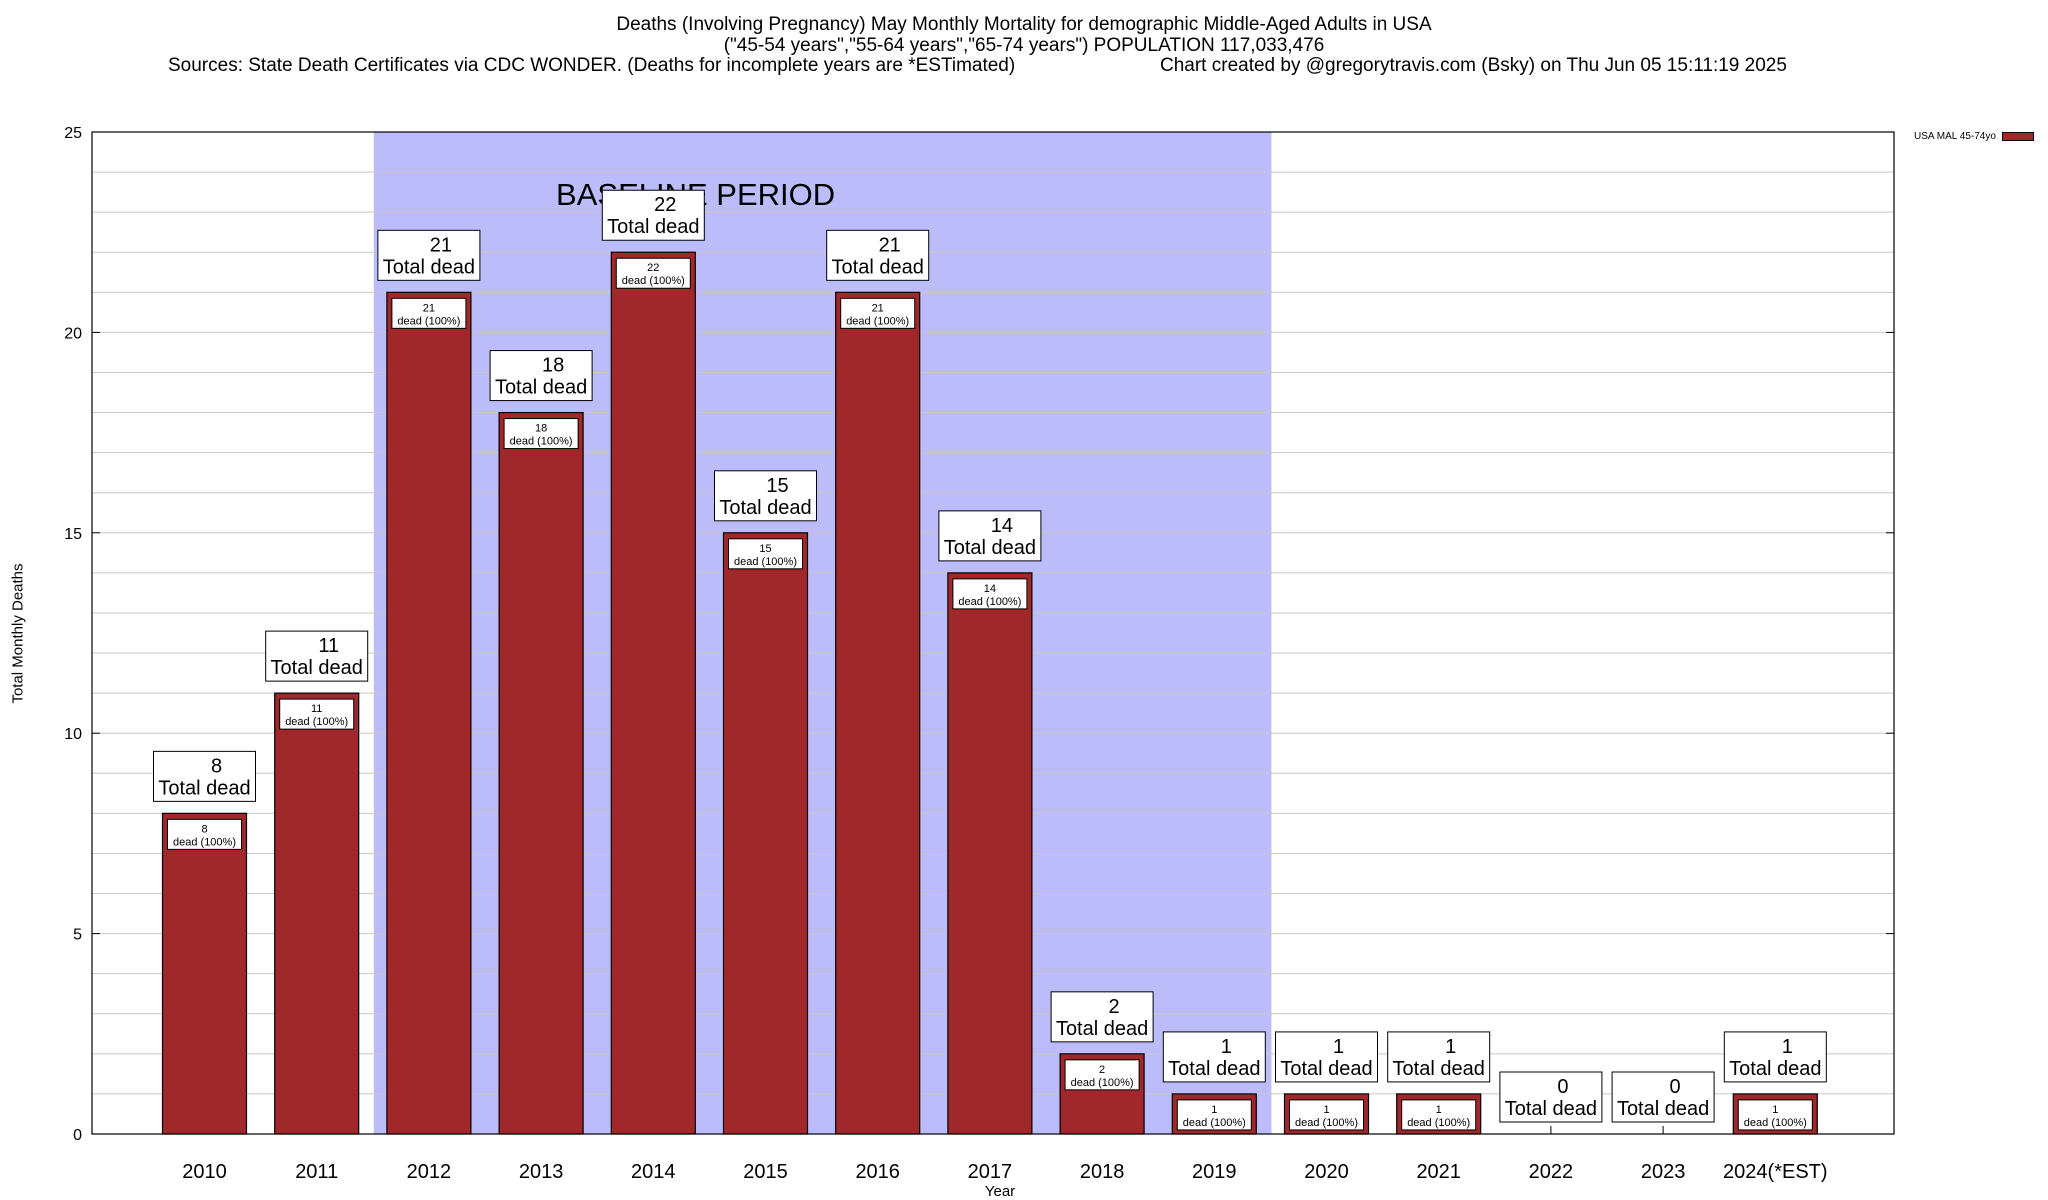 The image size is (2048, 1200). I want to click on x-tick-label: 2013, so click(541, 1172).